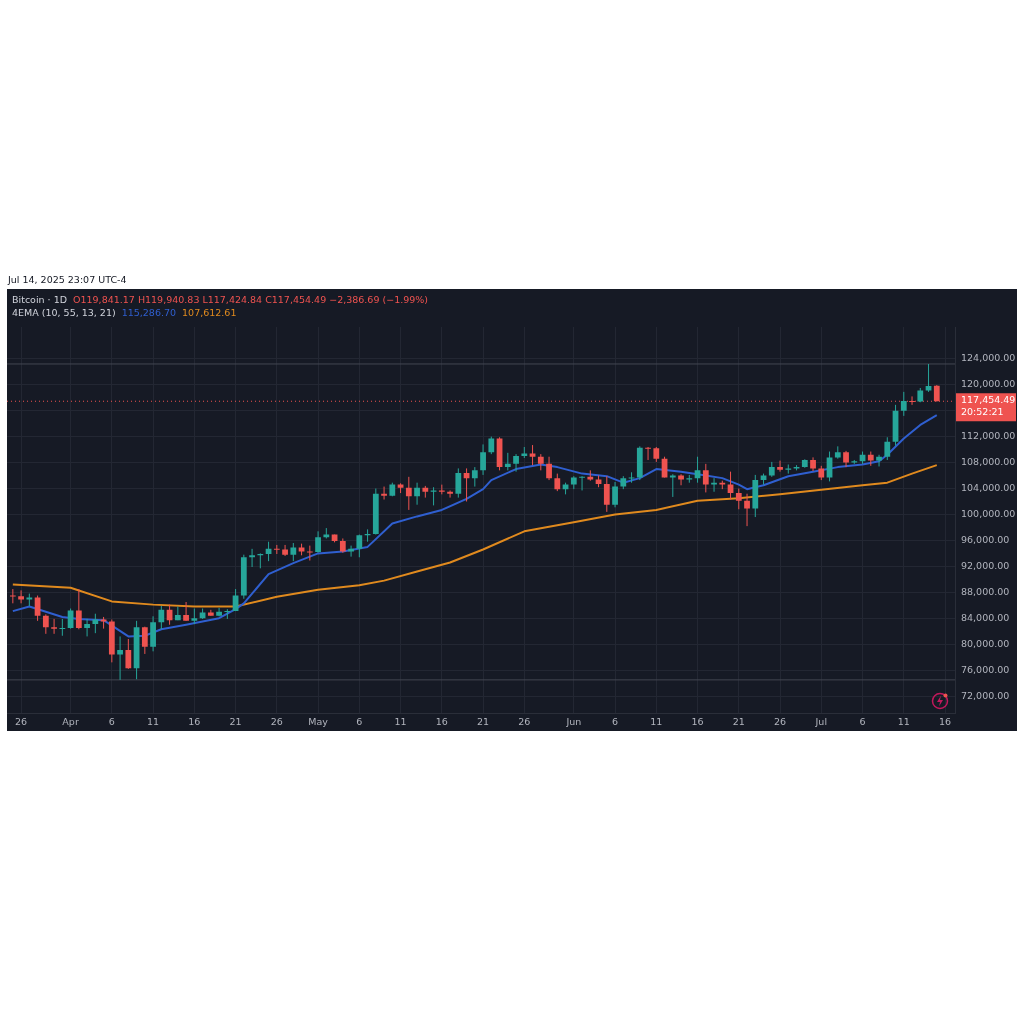 The image size is (1024, 1024). Describe the element at coordinates (209, 312) in the screenshot. I see `text: 107,612.61` at that location.